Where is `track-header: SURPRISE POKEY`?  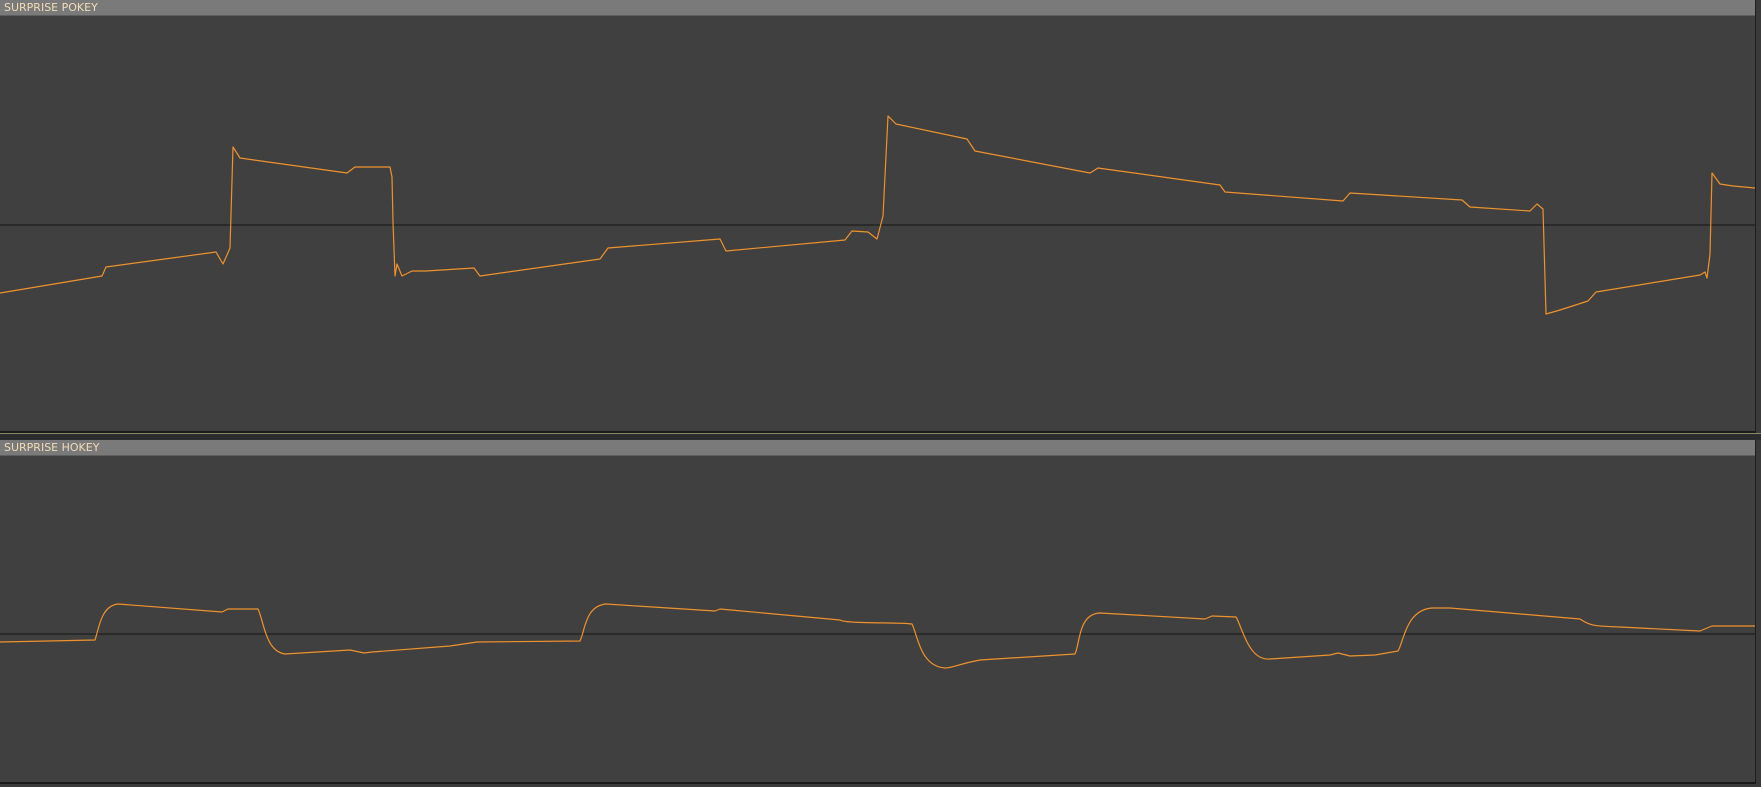 track-header: SURPRISE POKEY is located at coordinates (877, 8).